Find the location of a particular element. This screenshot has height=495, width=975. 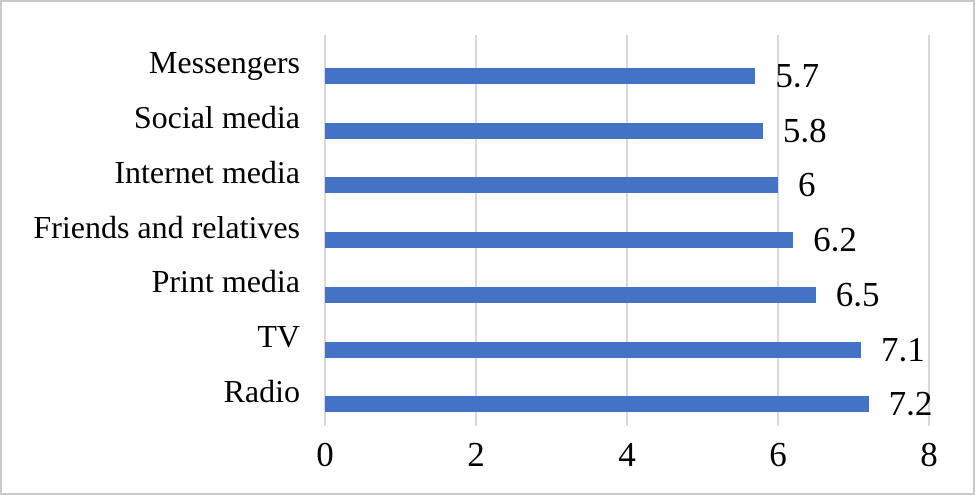

x-axis-tick-label: 6 is located at coordinates (778, 454).